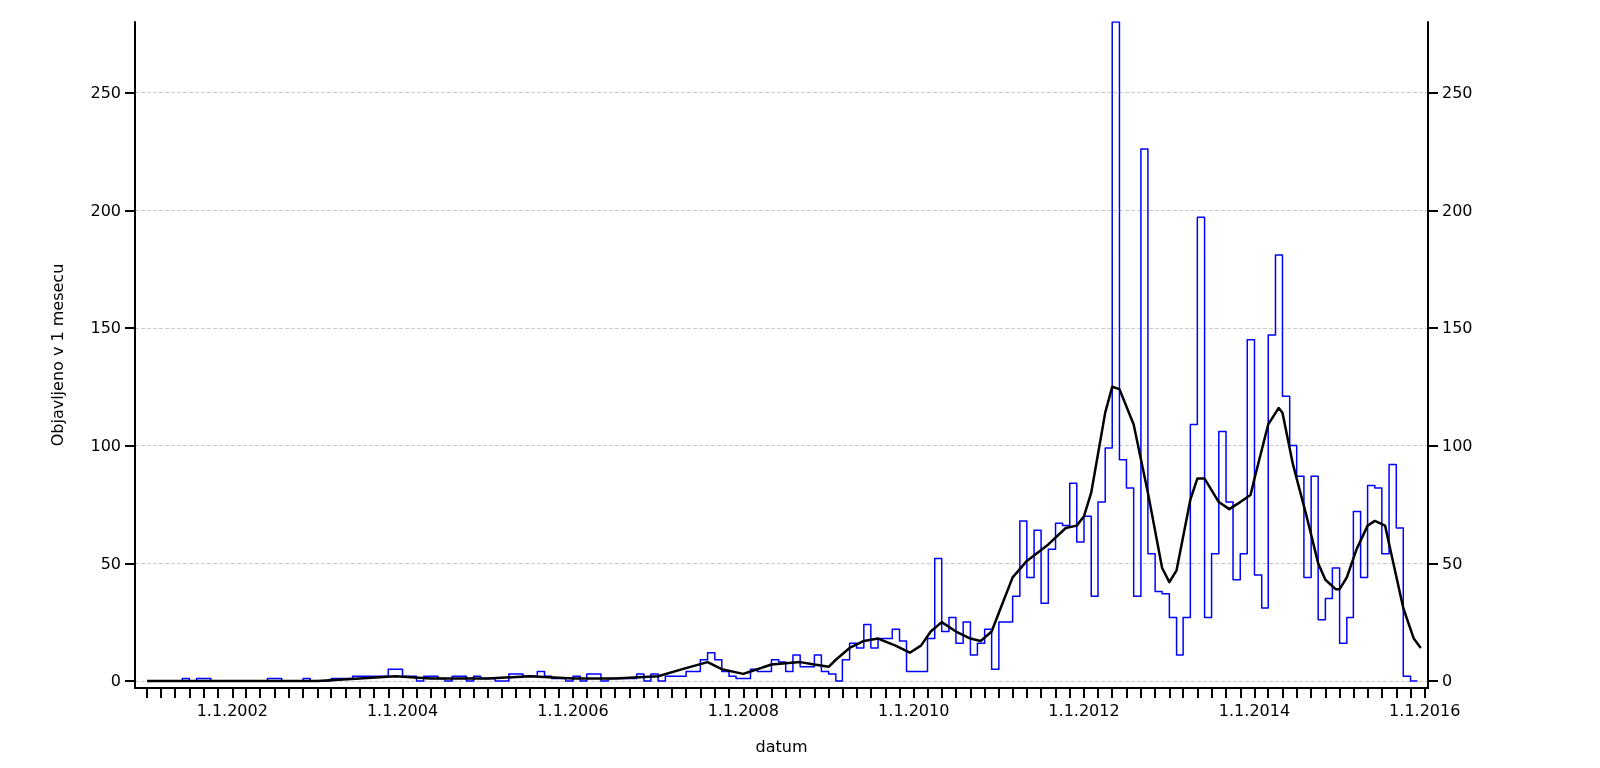 The height and width of the screenshot is (768, 1600). I want to click on y-tick-label: 200, so click(105, 210).